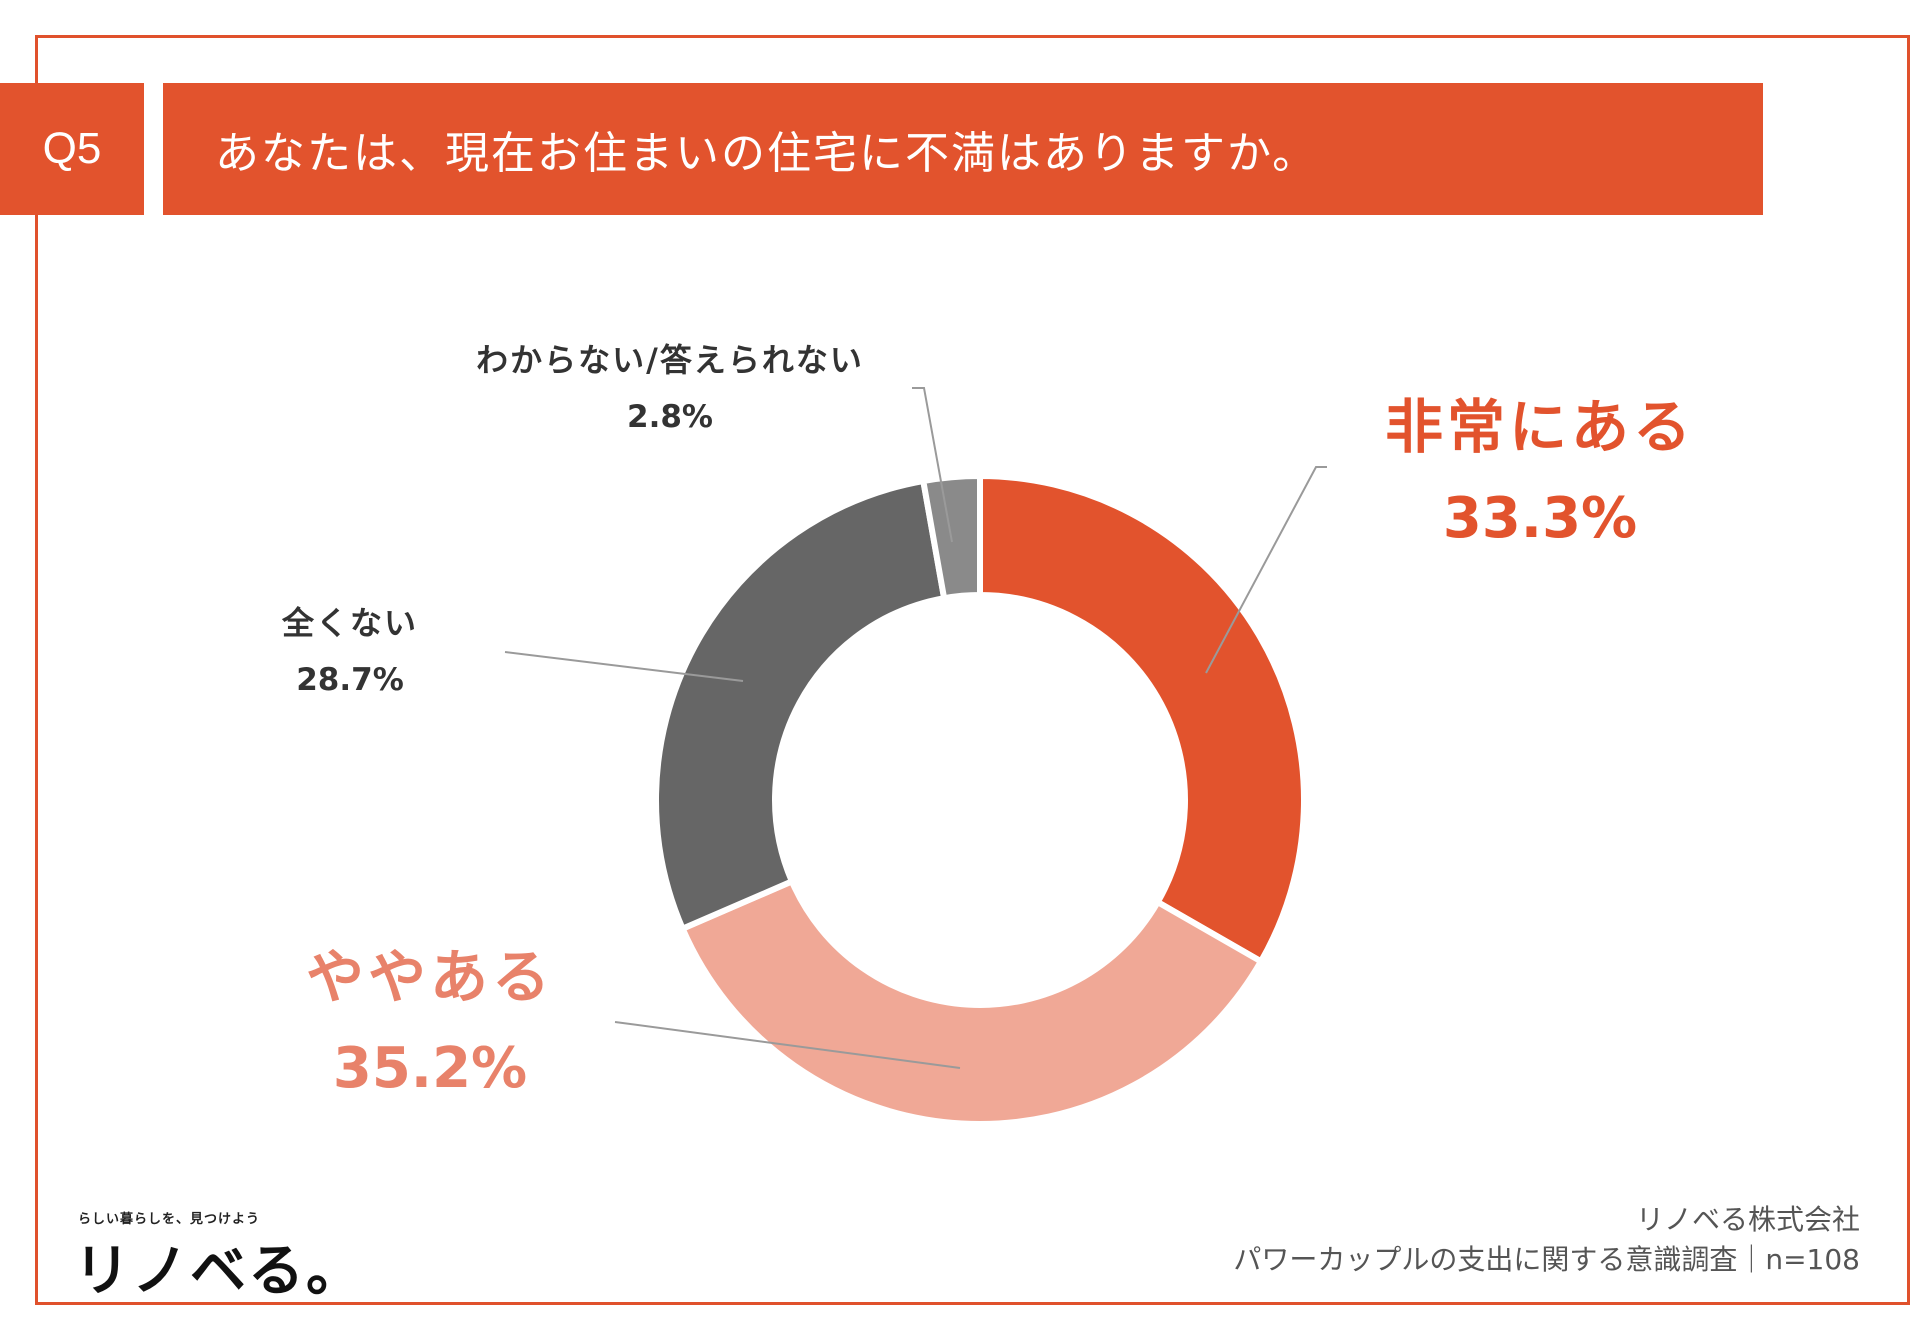 The image size is (1932, 1338). Describe the element at coordinates (1142, 719) in the screenshot. I see `slice-very` at that location.